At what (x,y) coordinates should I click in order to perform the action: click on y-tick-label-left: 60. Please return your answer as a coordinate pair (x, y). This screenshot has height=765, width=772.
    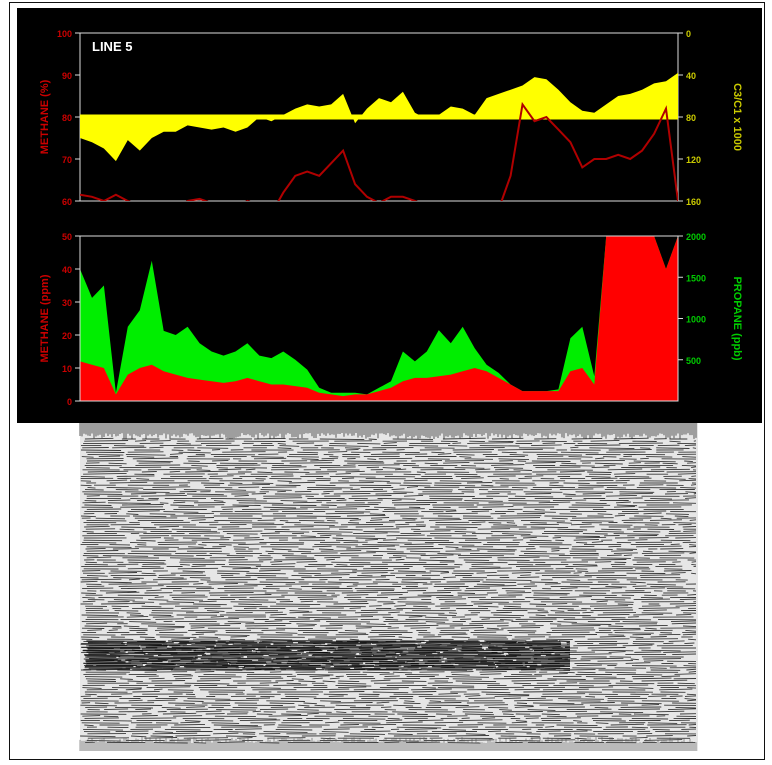
    Looking at the image, I should click on (67, 202).